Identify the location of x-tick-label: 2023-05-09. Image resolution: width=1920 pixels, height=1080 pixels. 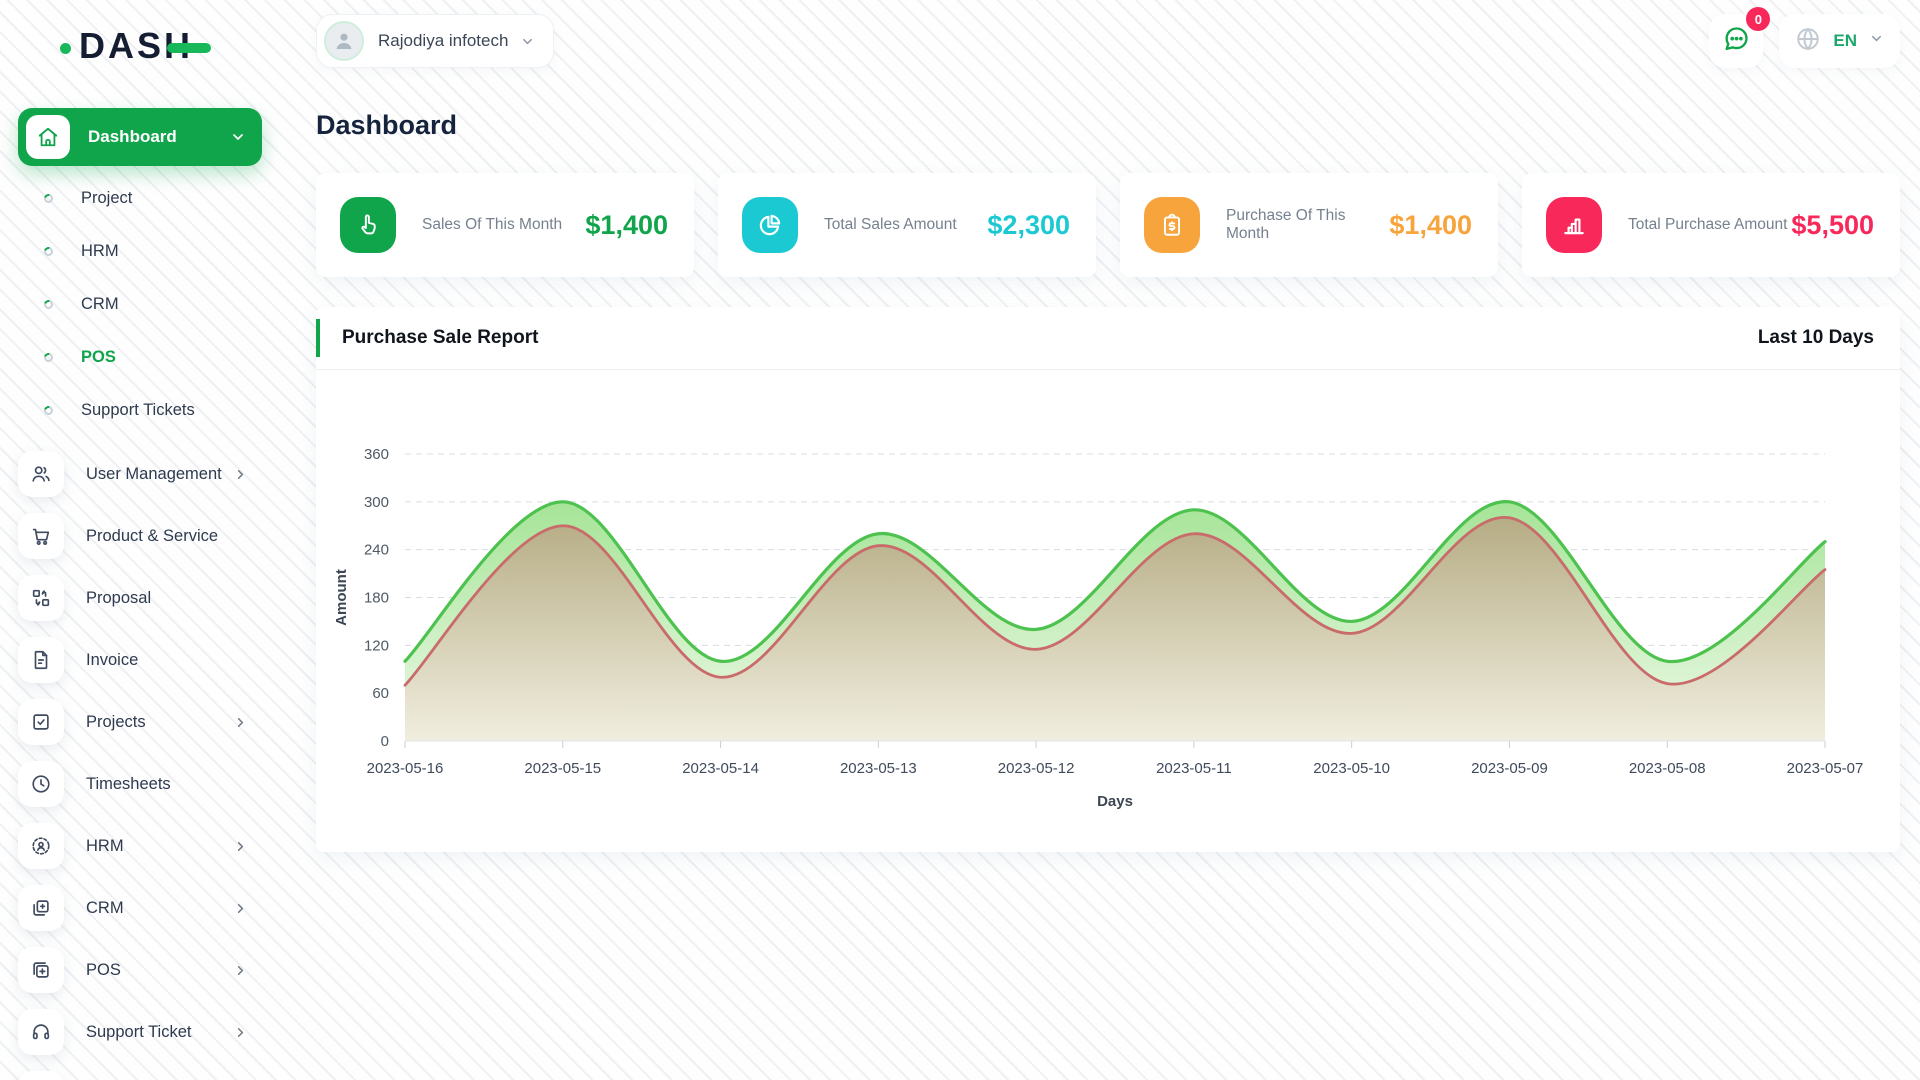
(1509, 768).